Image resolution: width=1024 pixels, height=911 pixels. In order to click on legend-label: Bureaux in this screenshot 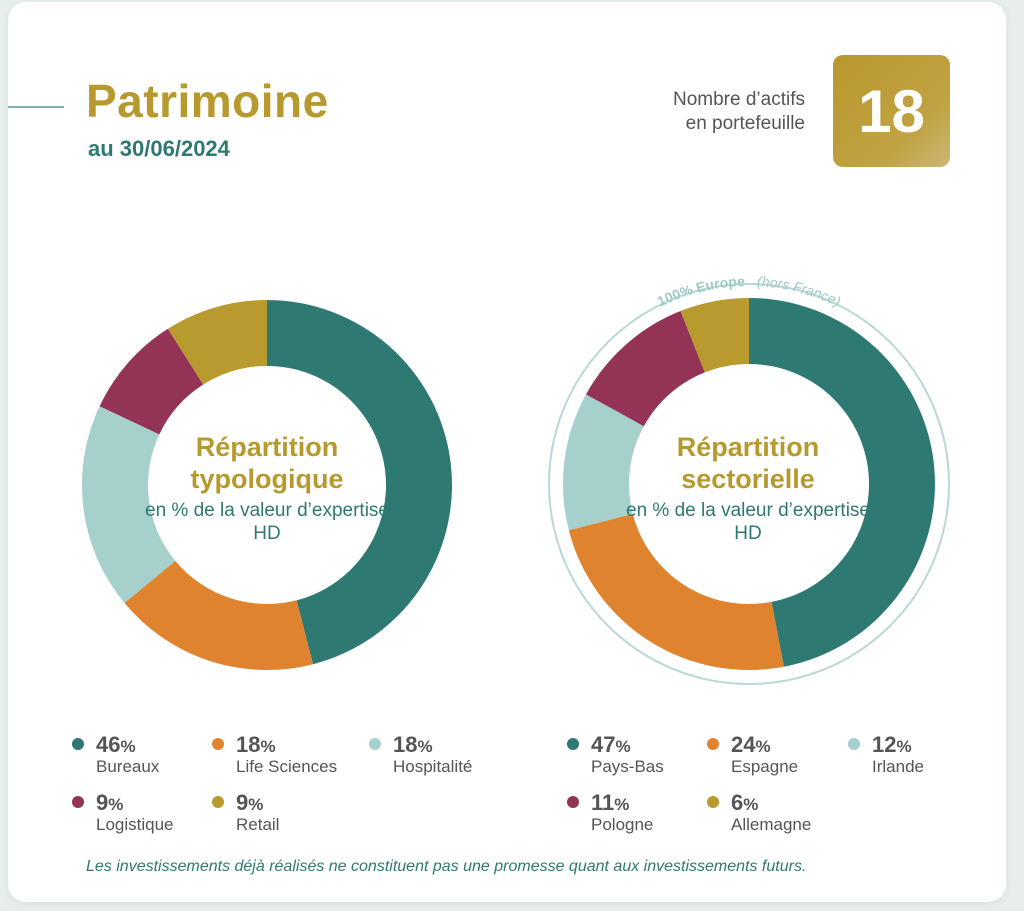, I will do `click(128, 766)`.